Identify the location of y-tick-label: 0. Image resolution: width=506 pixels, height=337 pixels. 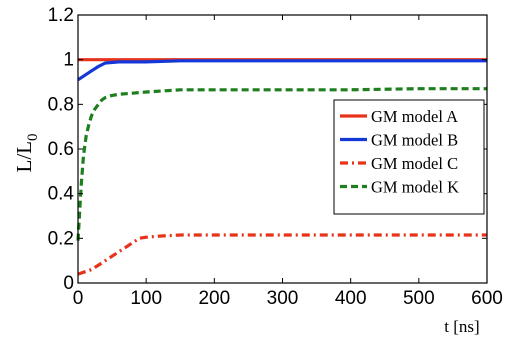
(68, 283).